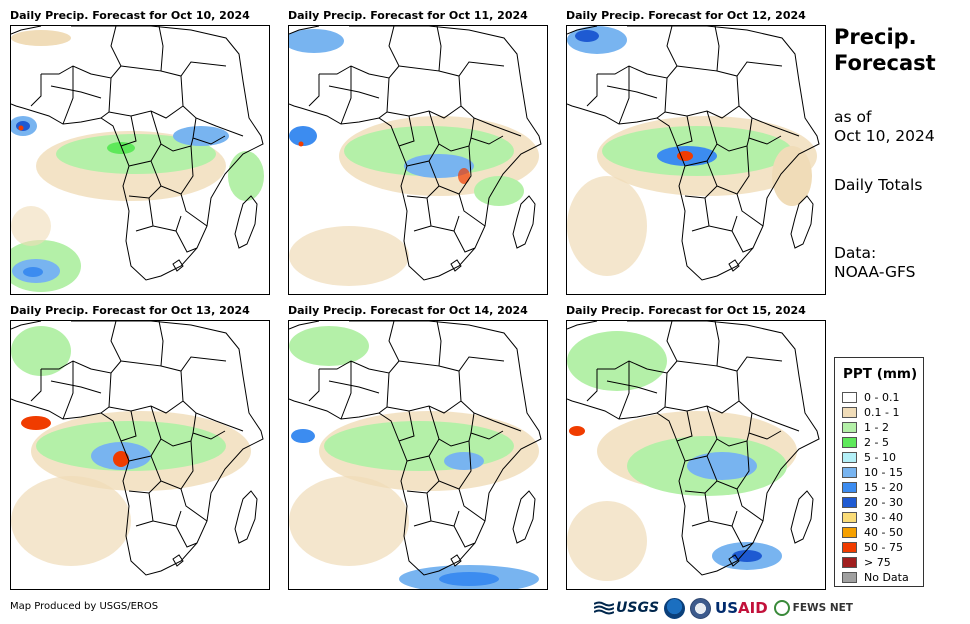 The width and height of the screenshot is (970, 624). I want to click on usgs-logo-text: USGS, so click(638, 608).